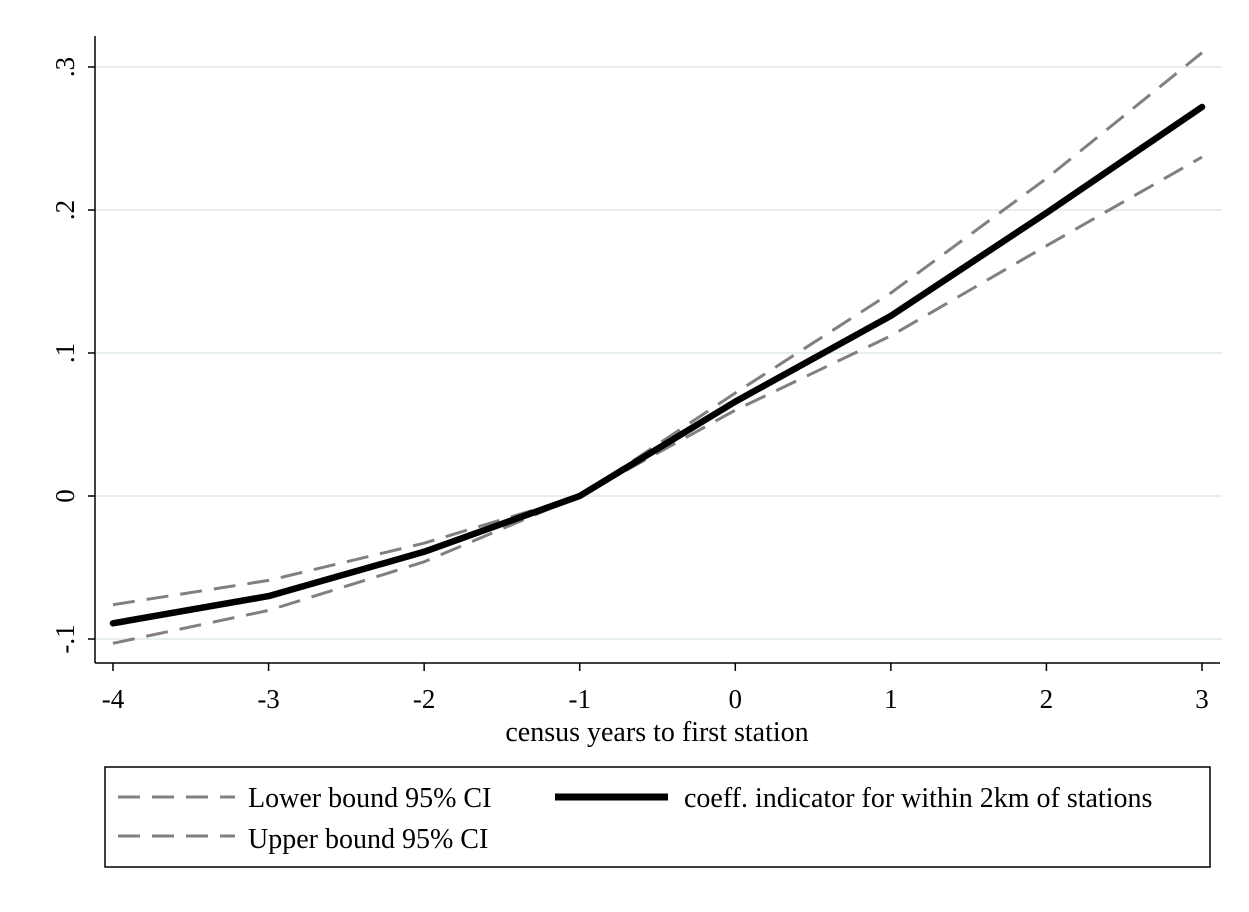 The height and width of the screenshot is (912, 1249). Describe the element at coordinates (891, 699) in the screenshot. I see `x-tick-label: 1` at that location.